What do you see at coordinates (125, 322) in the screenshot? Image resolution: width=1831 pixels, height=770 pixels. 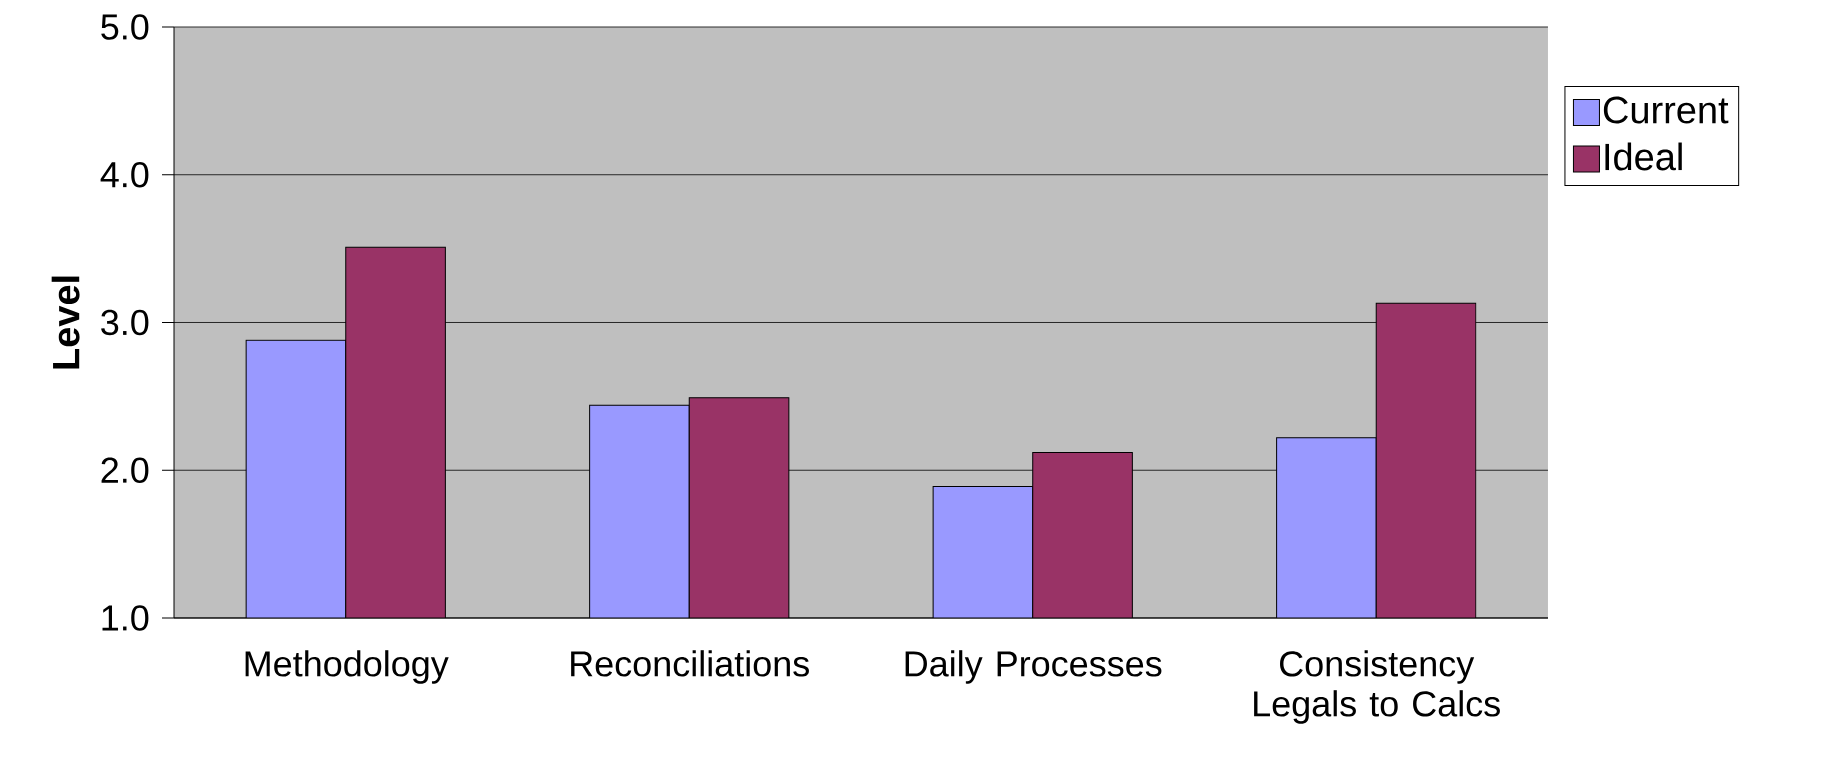 I see `y-tick-label: 3.0` at bounding box center [125, 322].